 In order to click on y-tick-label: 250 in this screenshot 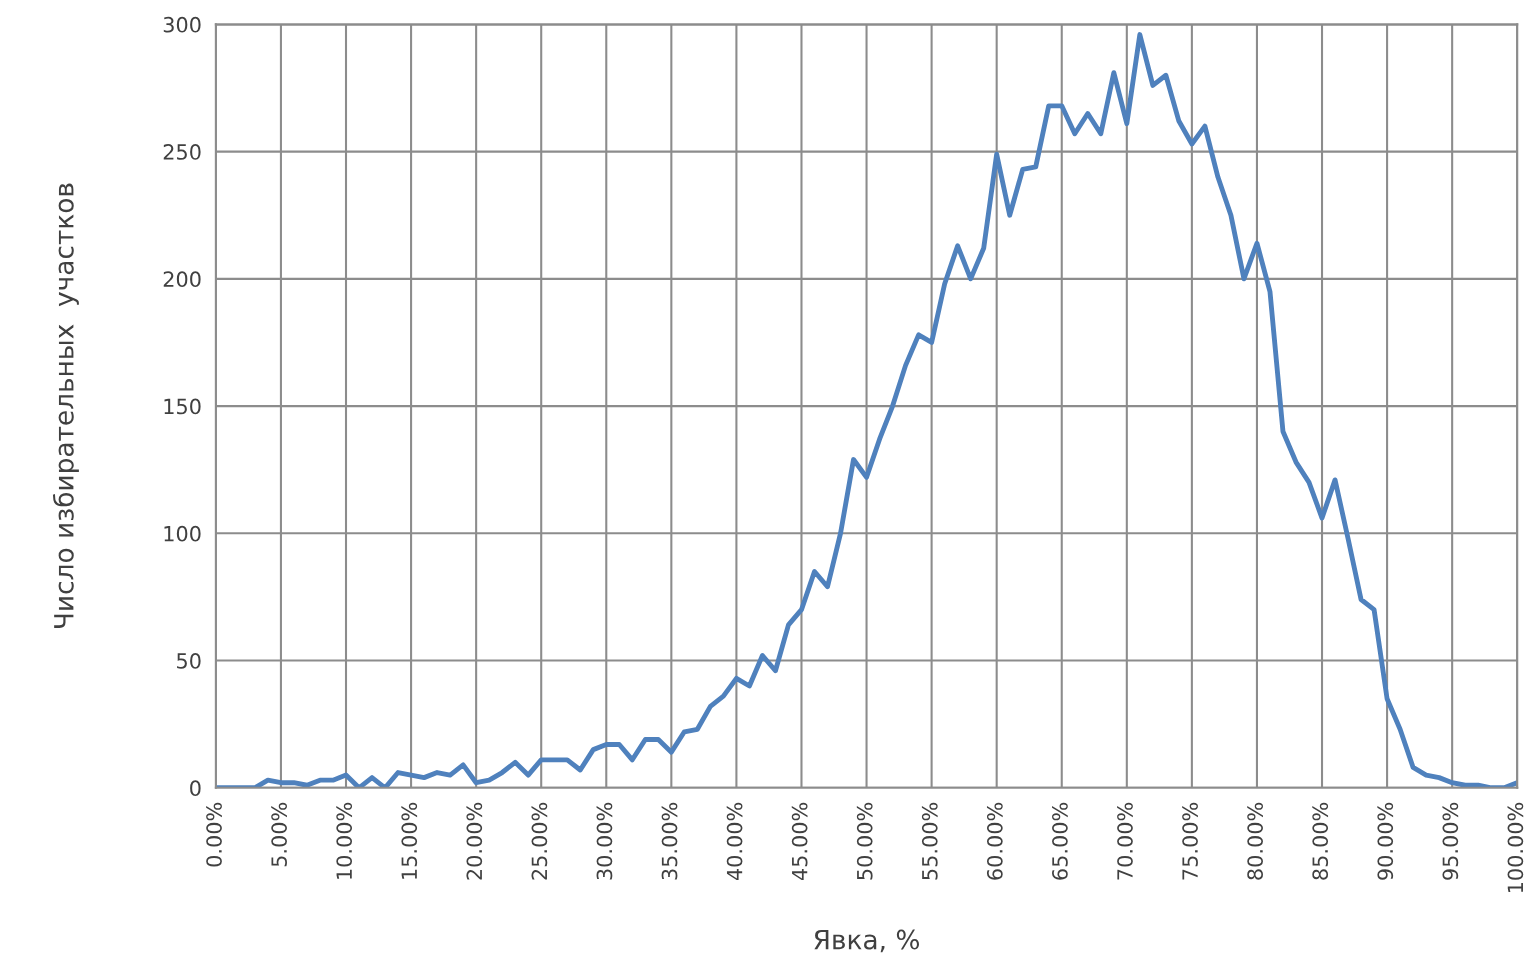, I will do `click(182, 152)`.